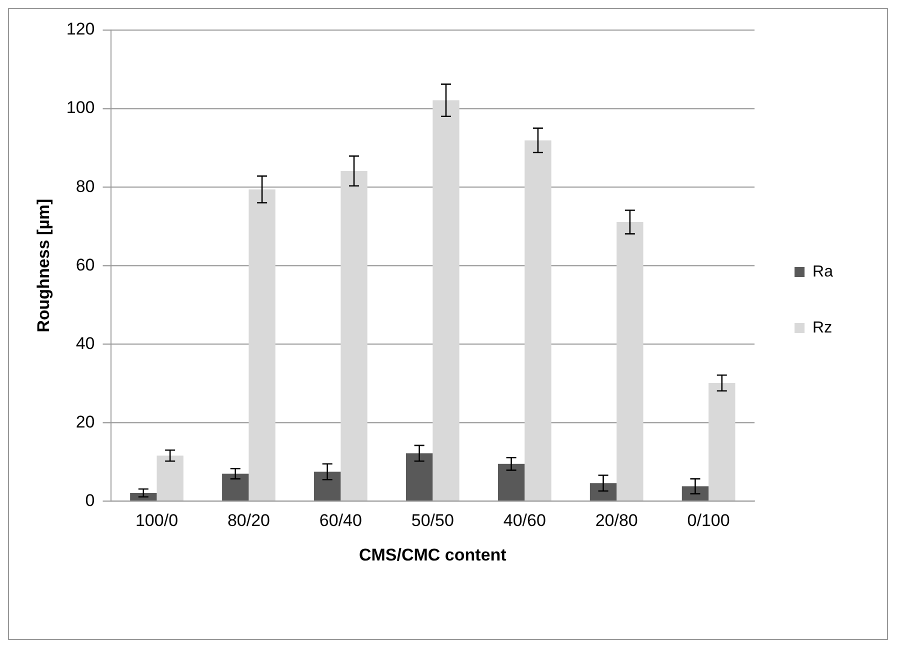 The width and height of the screenshot is (903, 650). I want to click on x-tick-label: 80/20, so click(248, 520).